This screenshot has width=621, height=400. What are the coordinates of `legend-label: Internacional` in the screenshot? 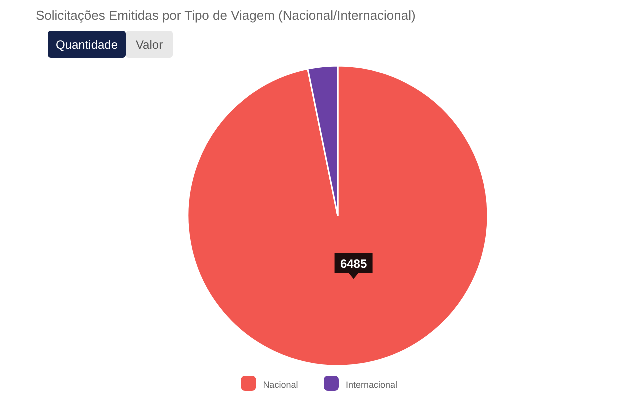 It's located at (372, 385).